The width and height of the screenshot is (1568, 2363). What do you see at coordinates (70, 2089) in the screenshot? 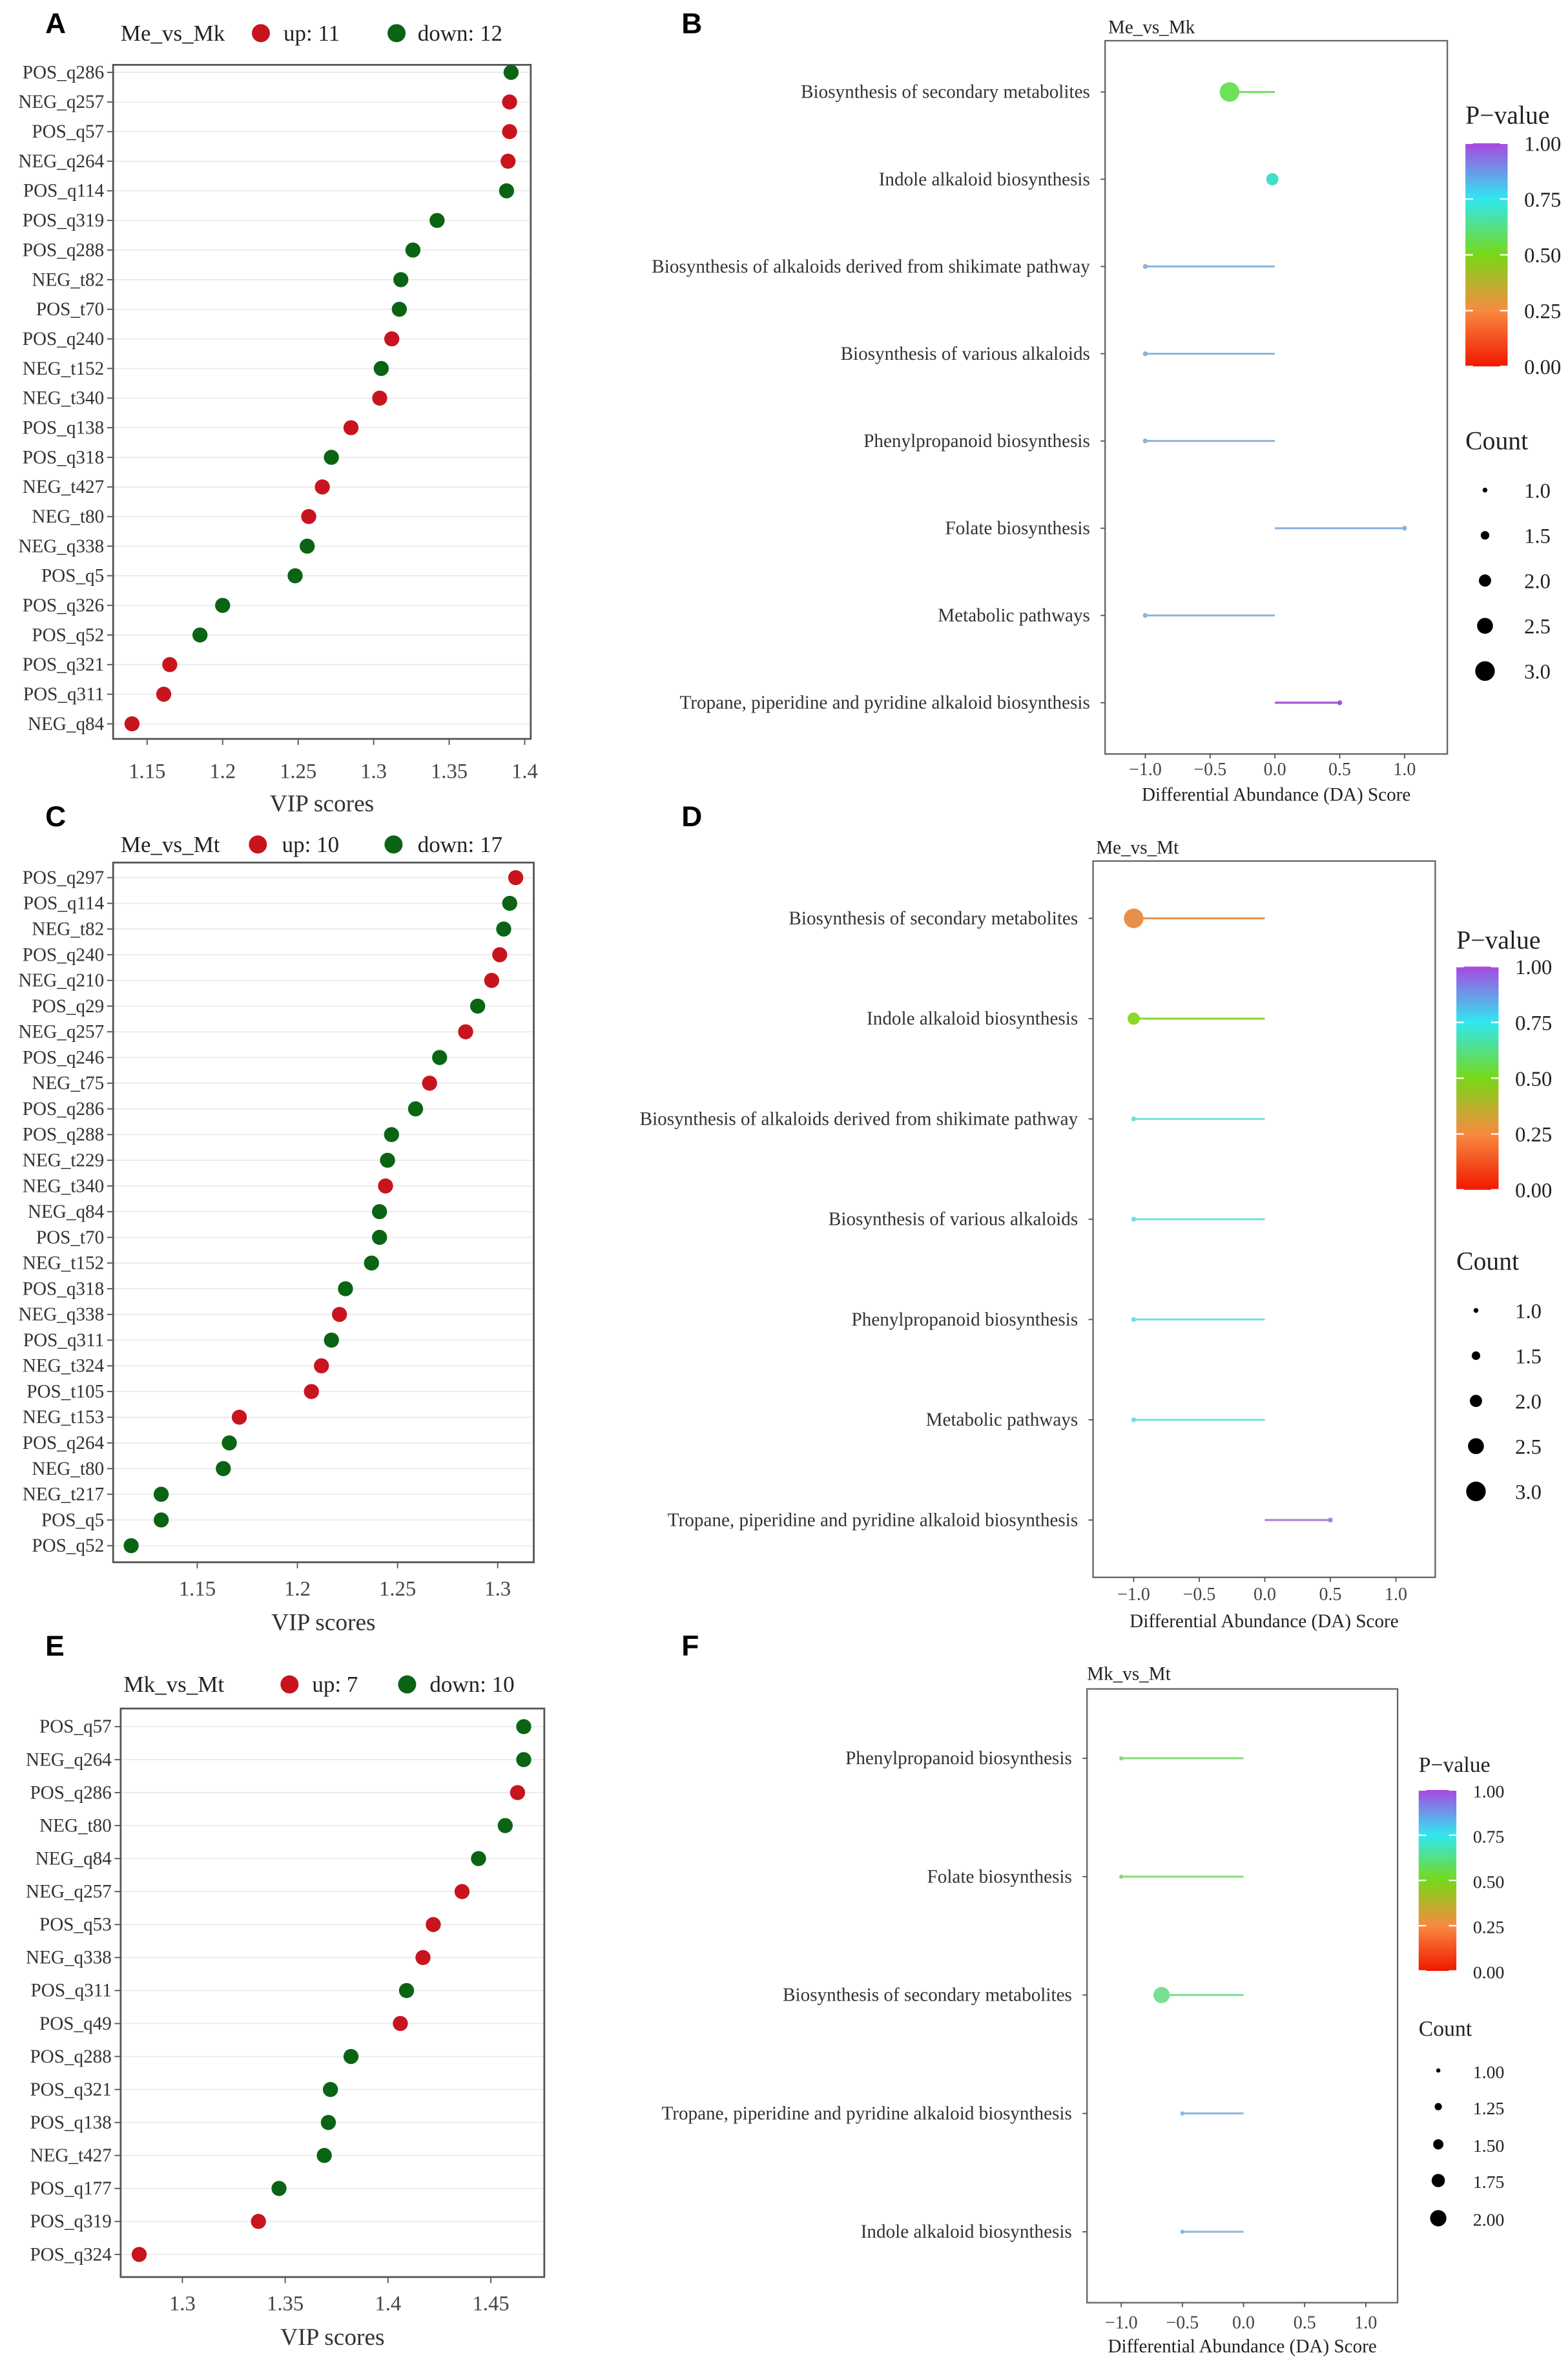
I see `y-tick-label: POS_q321` at bounding box center [70, 2089].